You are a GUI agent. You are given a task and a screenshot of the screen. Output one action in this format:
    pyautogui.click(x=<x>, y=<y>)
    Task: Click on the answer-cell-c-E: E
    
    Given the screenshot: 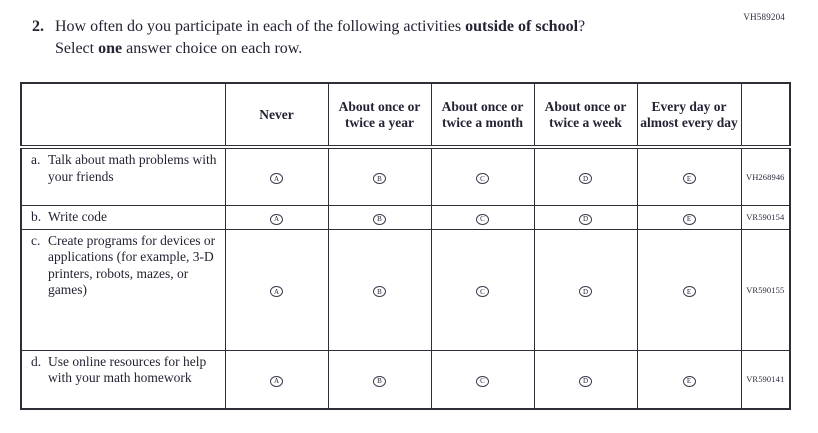 What is the action you would take?
    pyautogui.click(x=689, y=289)
    